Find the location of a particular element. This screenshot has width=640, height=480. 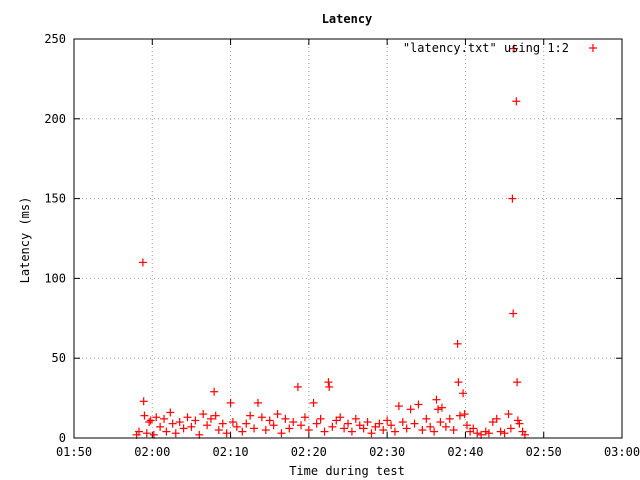

x-tick-label: 02:10 is located at coordinates (231, 452).